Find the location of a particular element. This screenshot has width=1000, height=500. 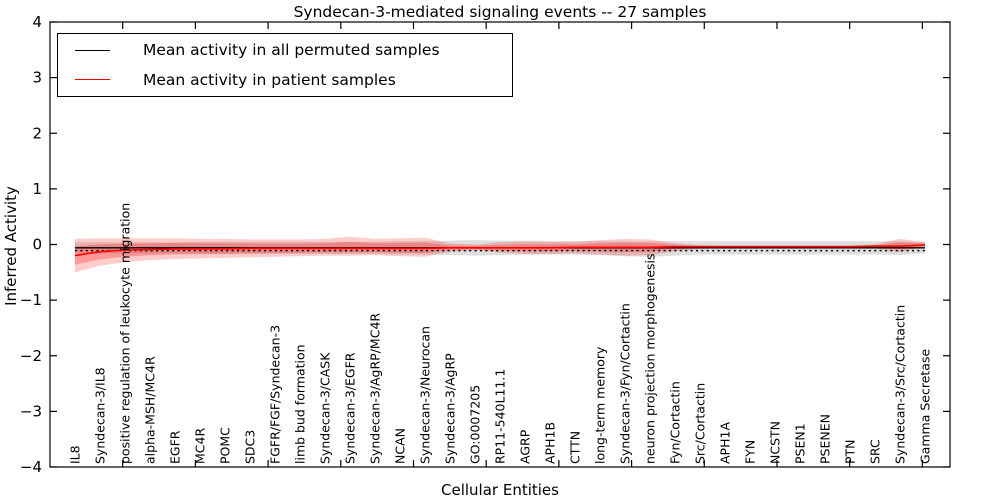

x-entity-label: GO:0007205 is located at coordinates (475, 424).